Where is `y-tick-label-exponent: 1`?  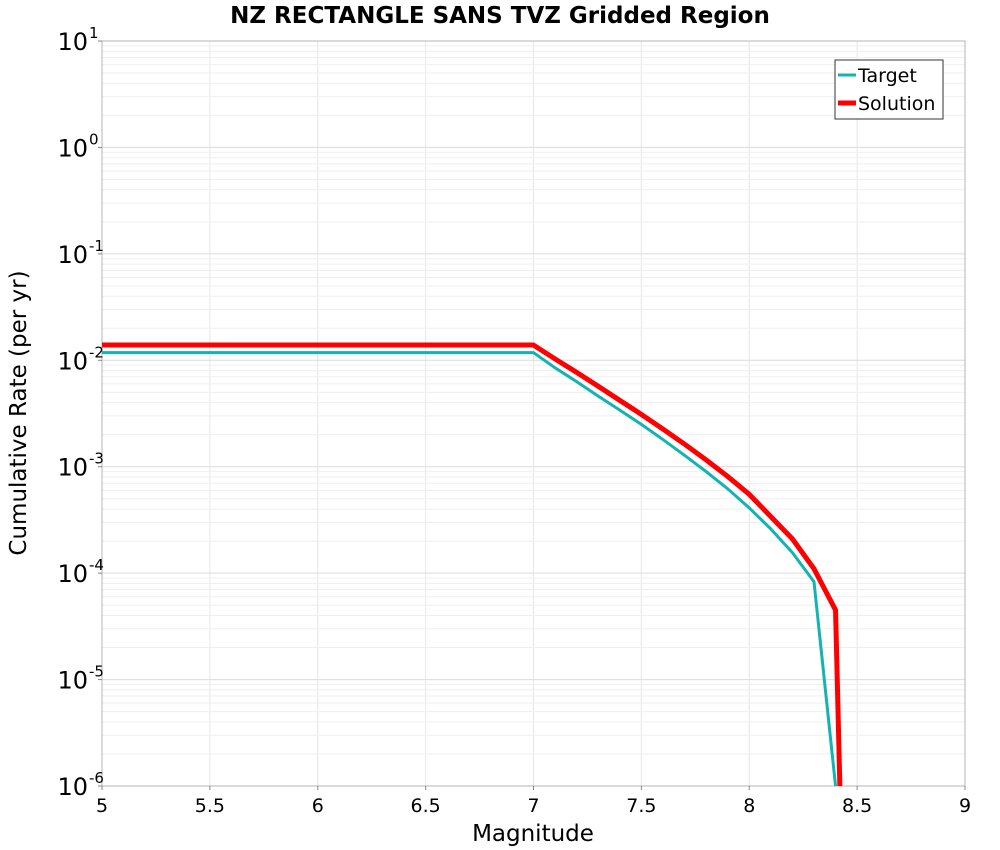 y-tick-label-exponent: 1 is located at coordinates (94, 33).